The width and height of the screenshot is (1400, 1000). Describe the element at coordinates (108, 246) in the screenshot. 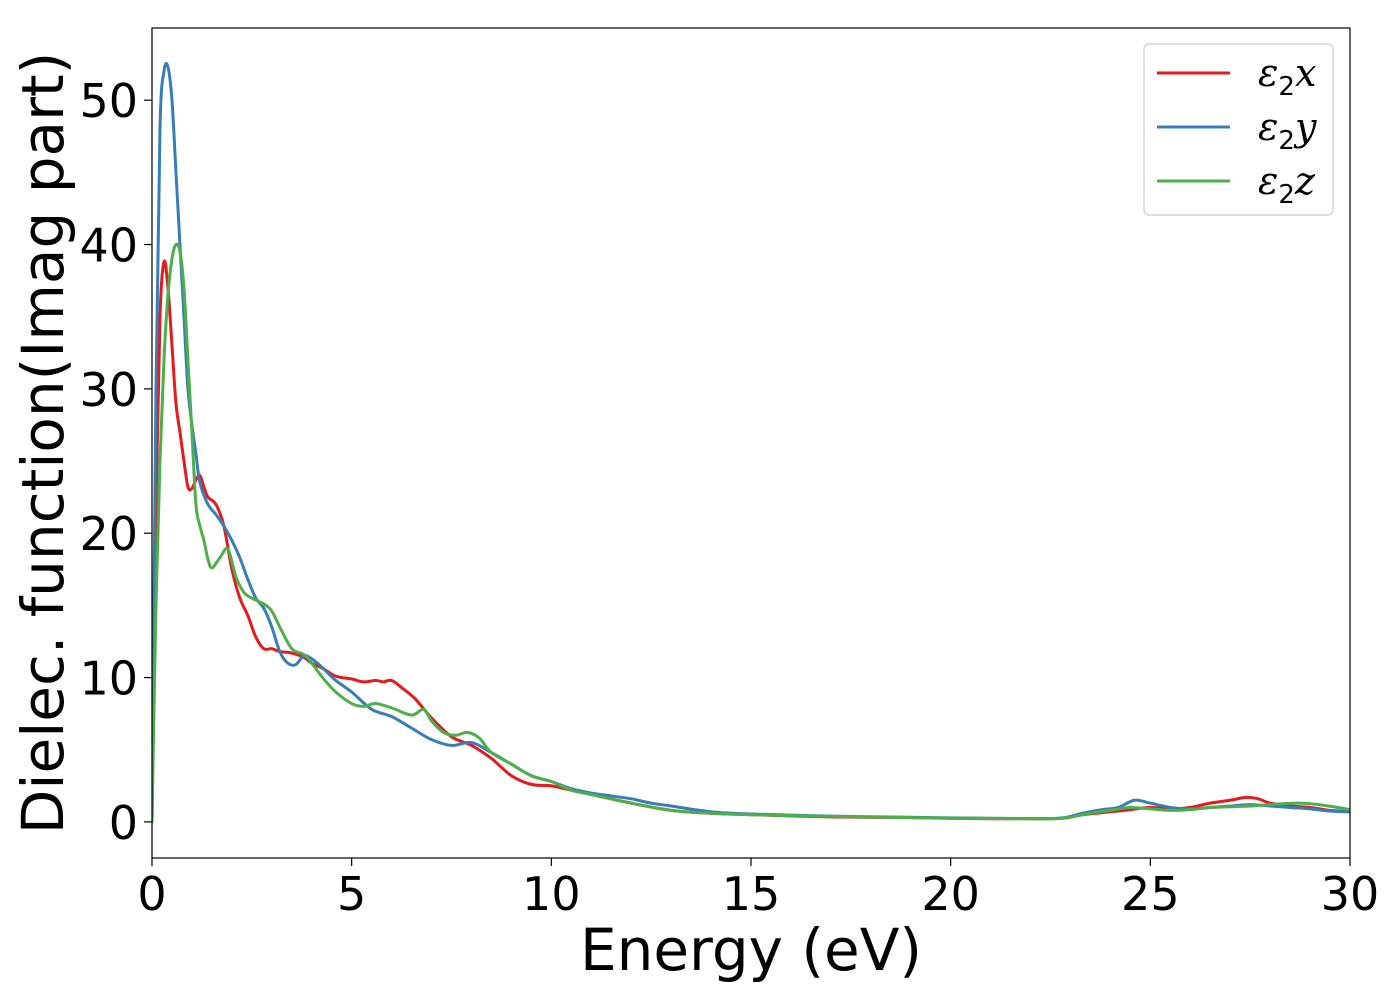

I see `y-tick-label: 40` at that location.